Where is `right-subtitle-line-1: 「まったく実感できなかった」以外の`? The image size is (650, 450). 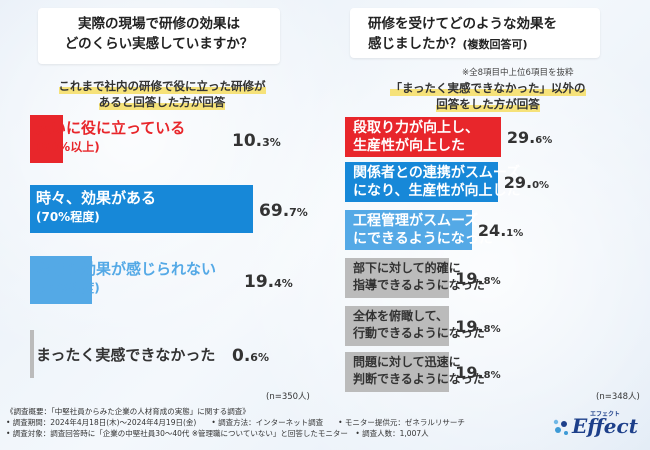 right-subtitle-line-1: 「まったく実感できなかった」以外の is located at coordinates (488, 88).